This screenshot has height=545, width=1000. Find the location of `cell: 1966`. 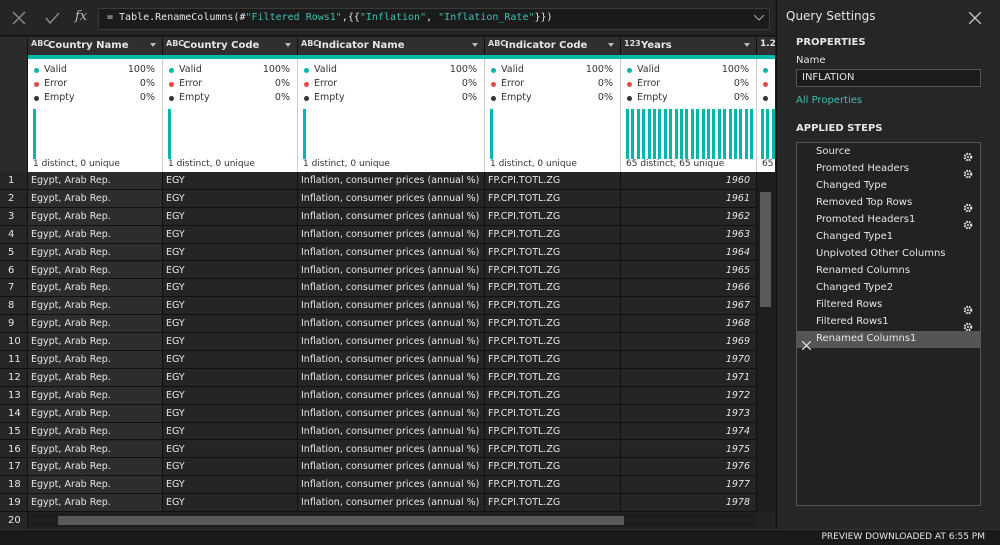

cell: 1966 is located at coordinates (689, 288).